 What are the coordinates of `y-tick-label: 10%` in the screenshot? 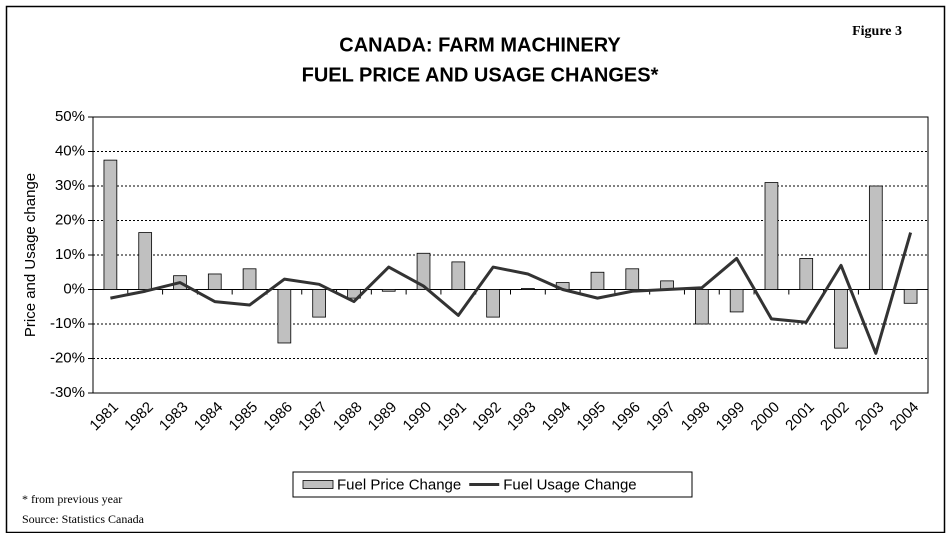 It's located at (70, 254).